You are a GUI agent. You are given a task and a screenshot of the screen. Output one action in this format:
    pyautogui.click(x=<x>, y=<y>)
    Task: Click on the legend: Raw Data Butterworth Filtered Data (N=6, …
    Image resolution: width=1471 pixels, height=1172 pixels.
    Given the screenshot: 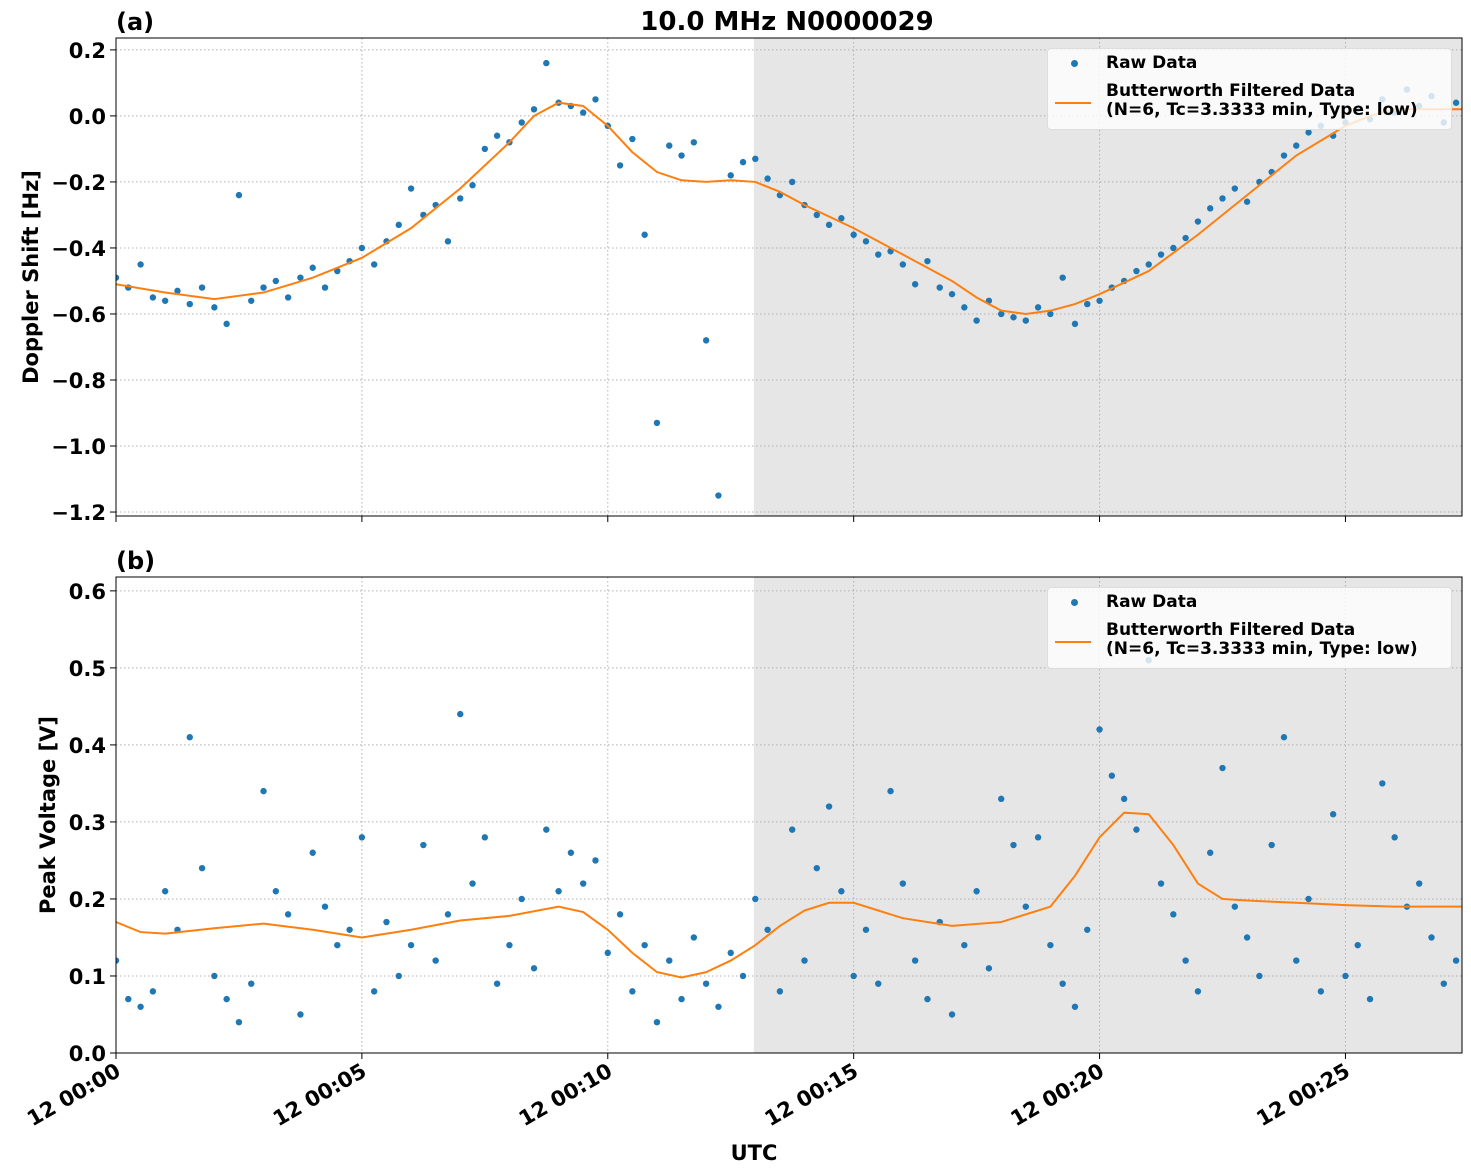 What is the action you would take?
    pyautogui.click(x=1249, y=89)
    